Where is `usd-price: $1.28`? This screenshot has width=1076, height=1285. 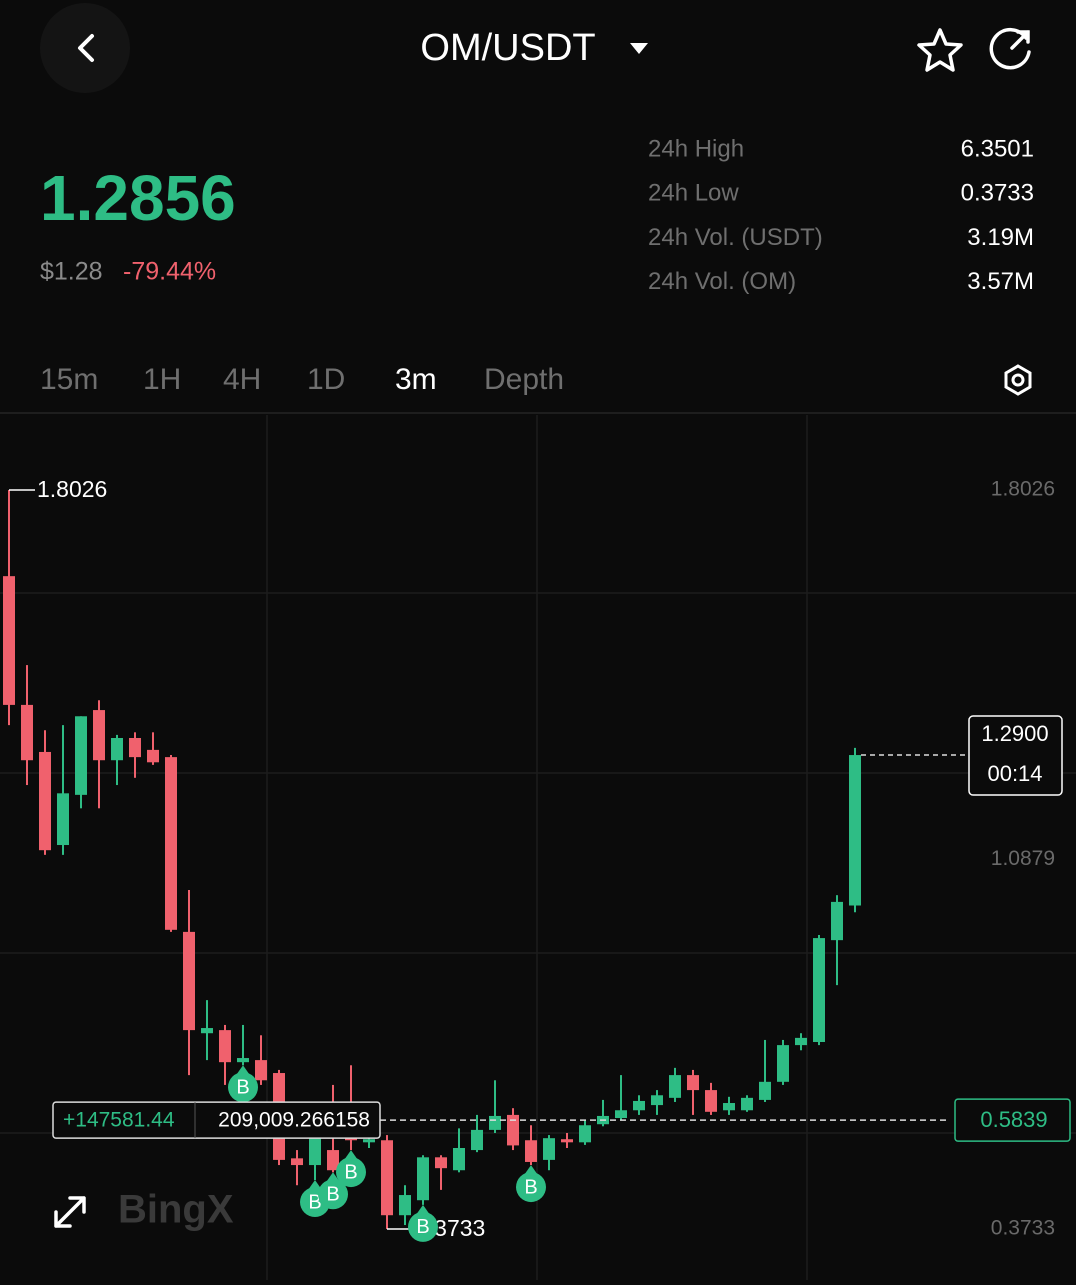 usd-price: $1.28 is located at coordinates (71, 272).